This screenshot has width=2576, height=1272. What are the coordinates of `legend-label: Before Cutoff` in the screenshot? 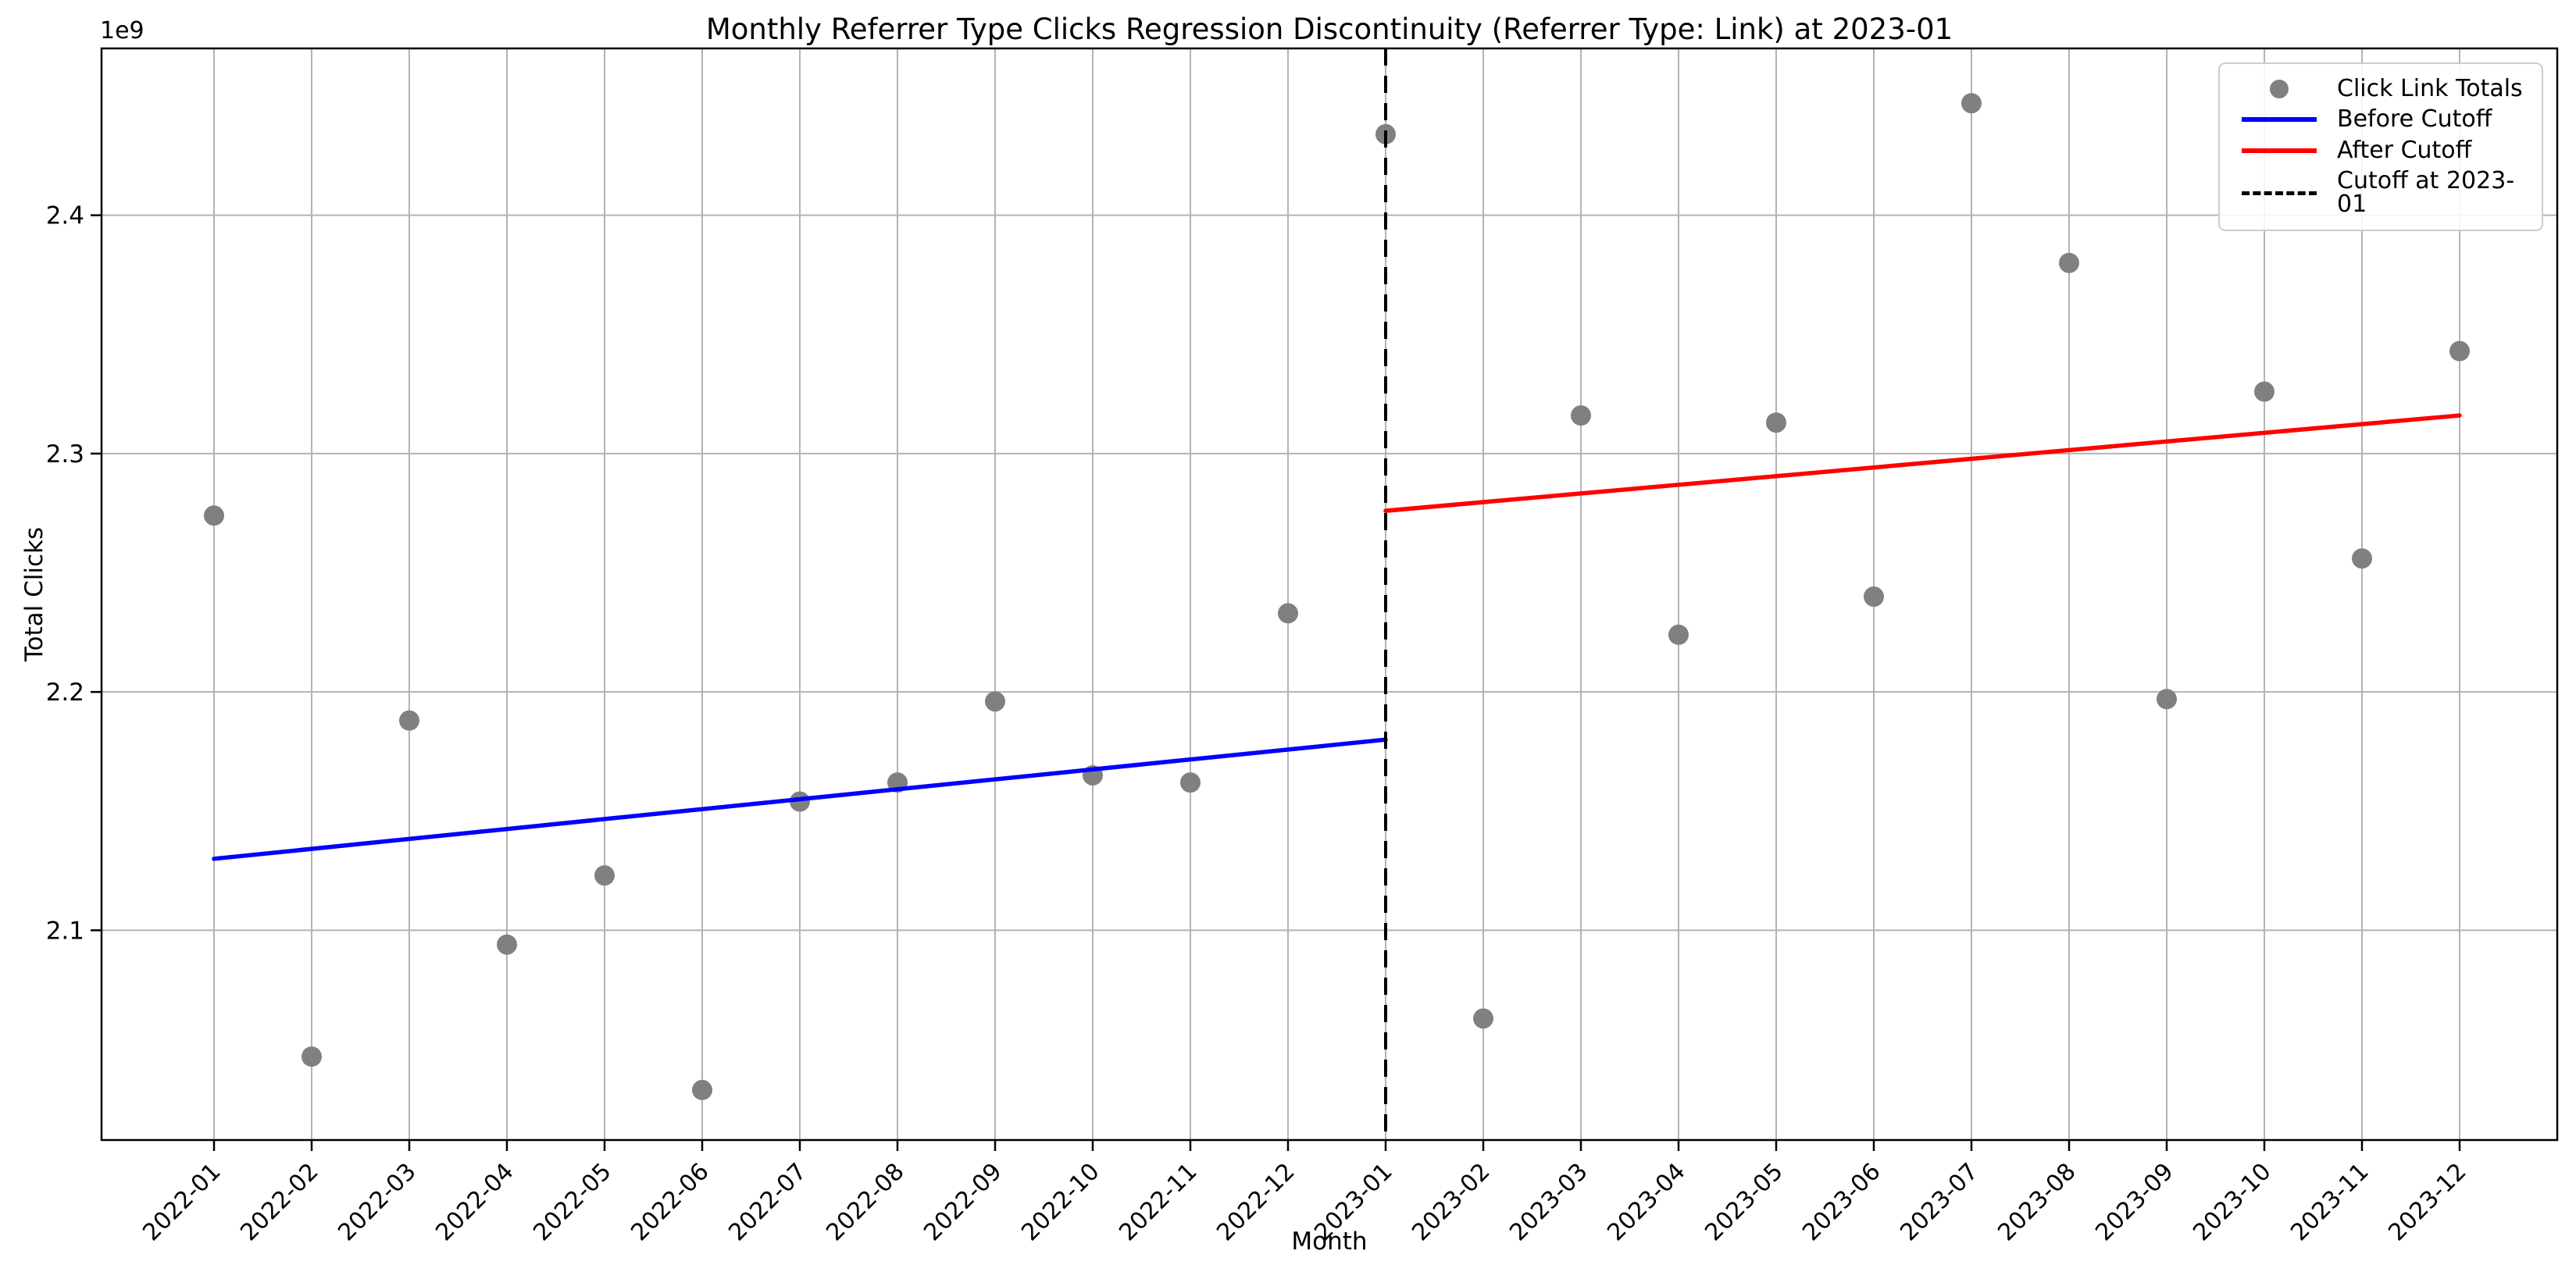 It's located at (2414, 119).